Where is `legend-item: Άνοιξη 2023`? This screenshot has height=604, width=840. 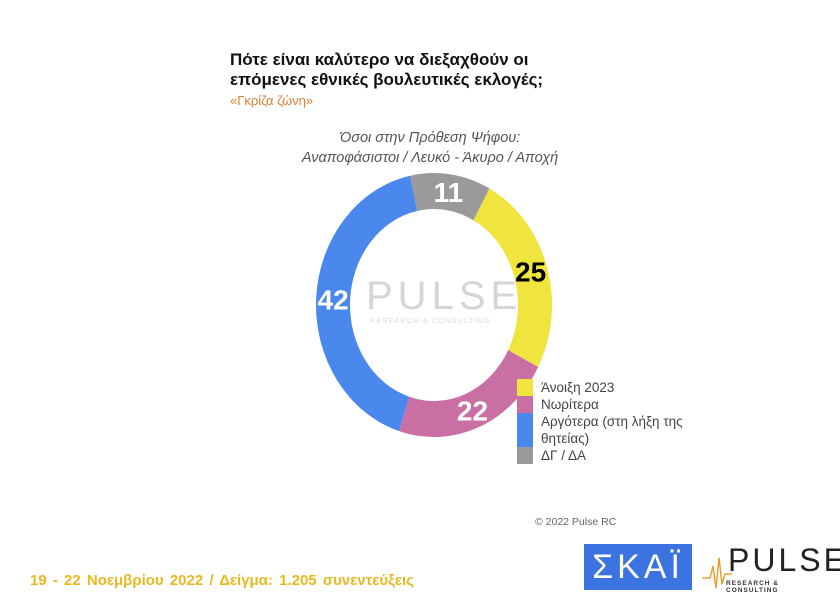 legend-item: Άνοιξη 2023 is located at coordinates (609, 387).